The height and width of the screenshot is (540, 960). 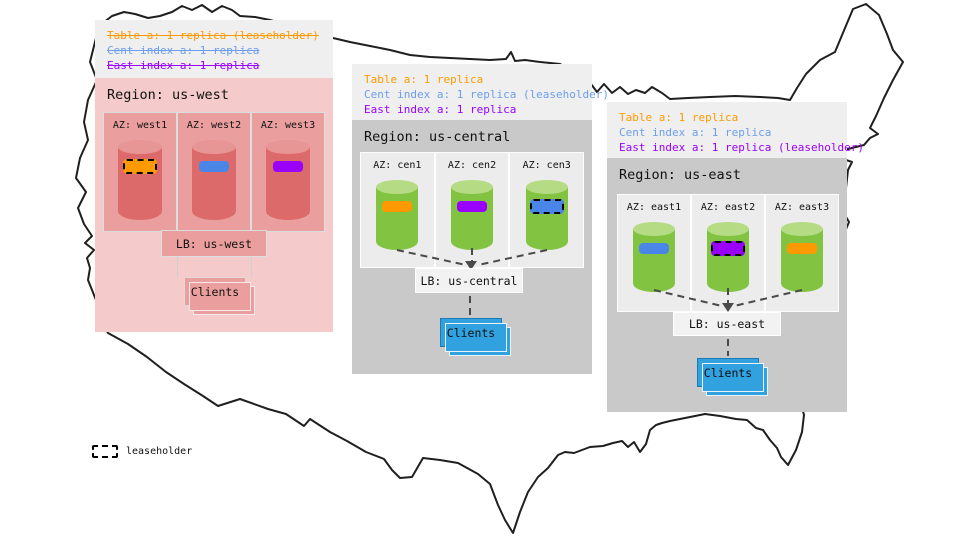 What do you see at coordinates (213, 35) in the screenshot?
I see `note-table-a: Table a: 1 replica (leaseholder)` at bounding box center [213, 35].